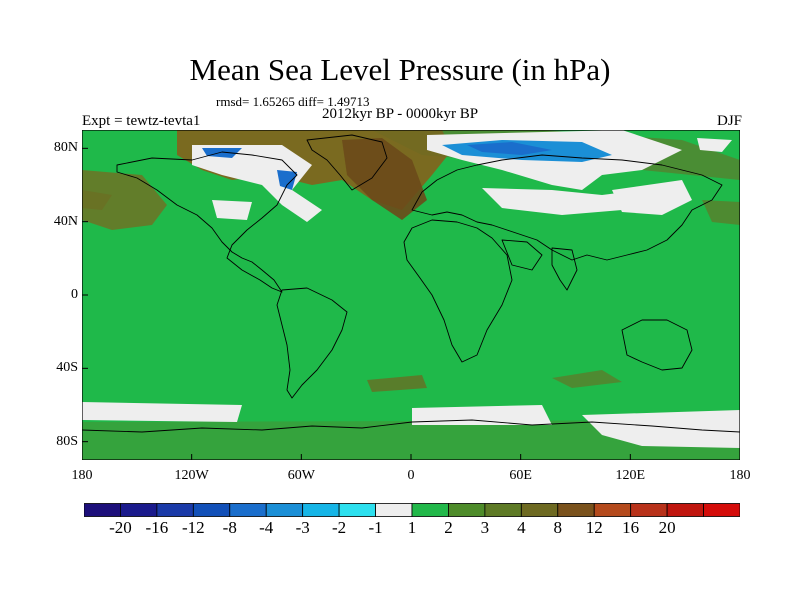 This screenshot has height=600, width=800. What do you see at coordinates (411, 475) in the screenshot?
I see `x-tick-label: 0` at bounding box center [411, 475].